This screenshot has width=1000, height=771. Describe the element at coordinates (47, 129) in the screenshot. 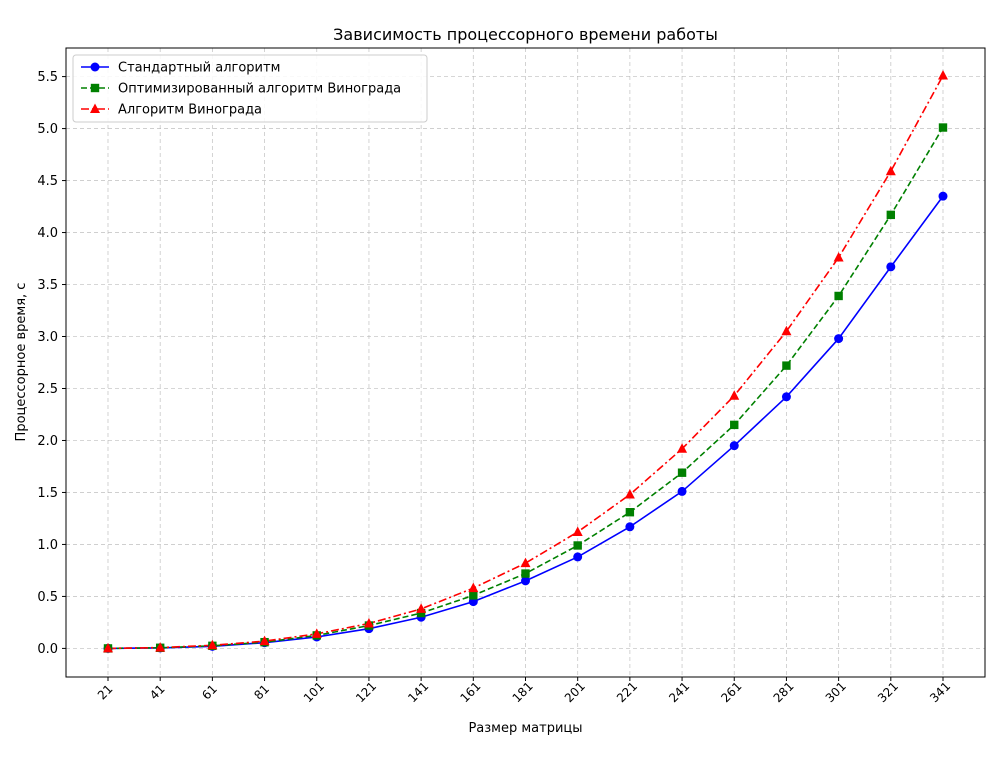

I see `y-tick-label: 5.0` at that location.